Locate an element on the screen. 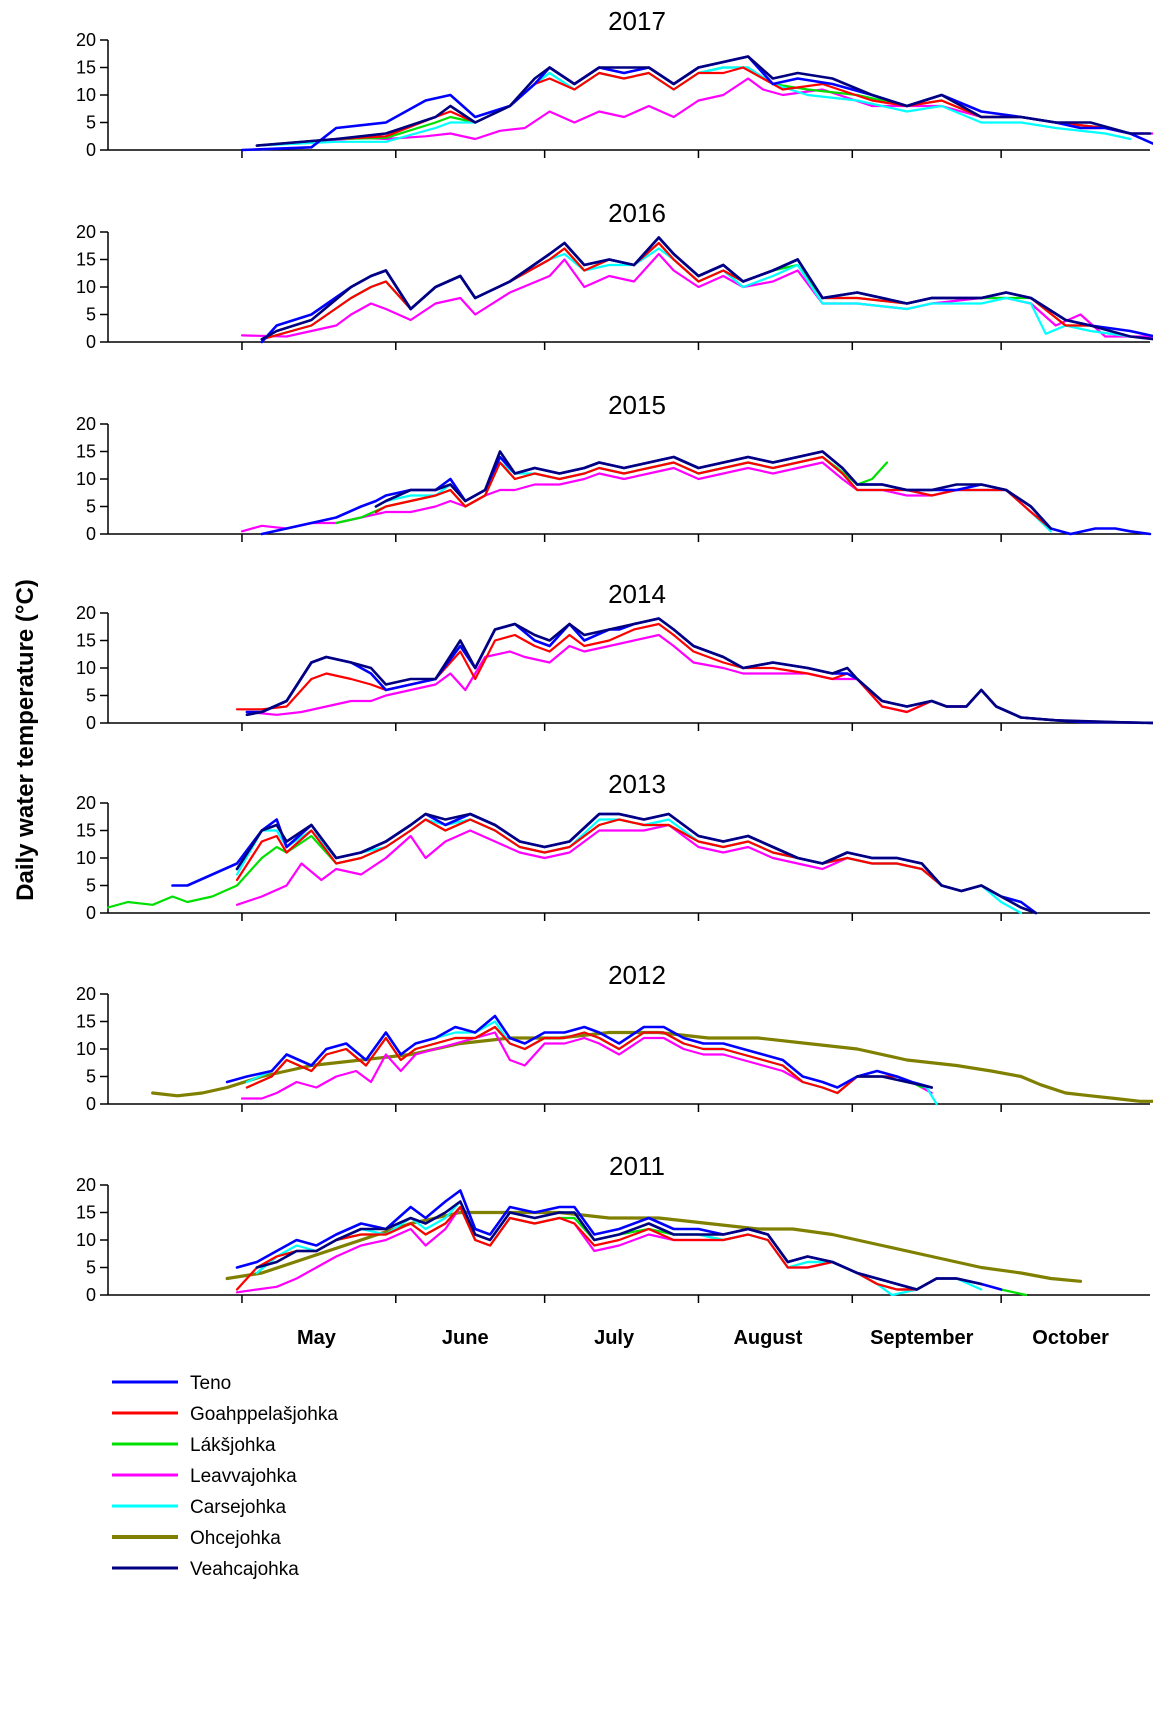 The image size is (1153, 1716). panel-2015: 2015 0 5 10 15 20 is located at coordinates (614, 467).